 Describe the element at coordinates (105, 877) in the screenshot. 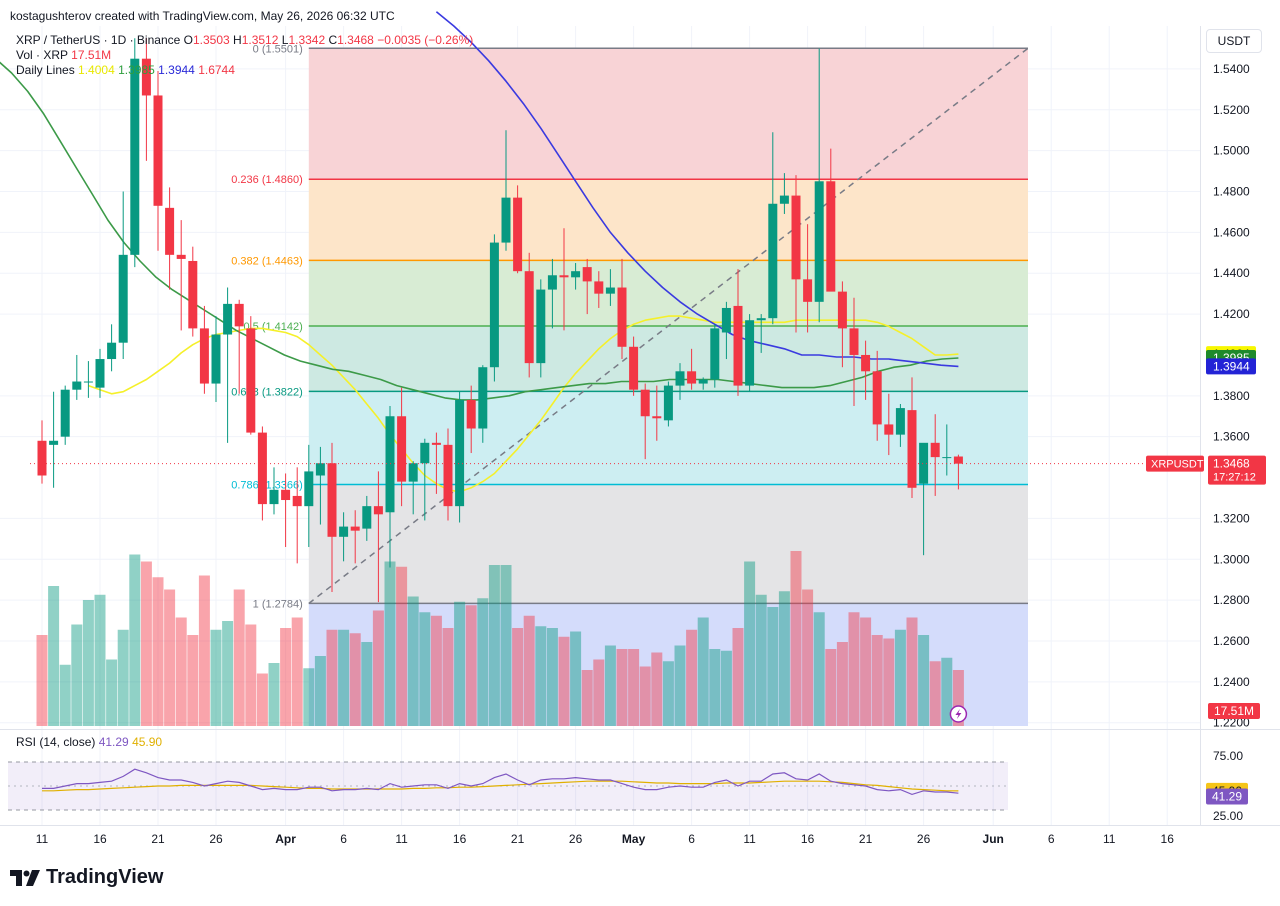

I see `tradingview-logo-text: TradingView` at that location.